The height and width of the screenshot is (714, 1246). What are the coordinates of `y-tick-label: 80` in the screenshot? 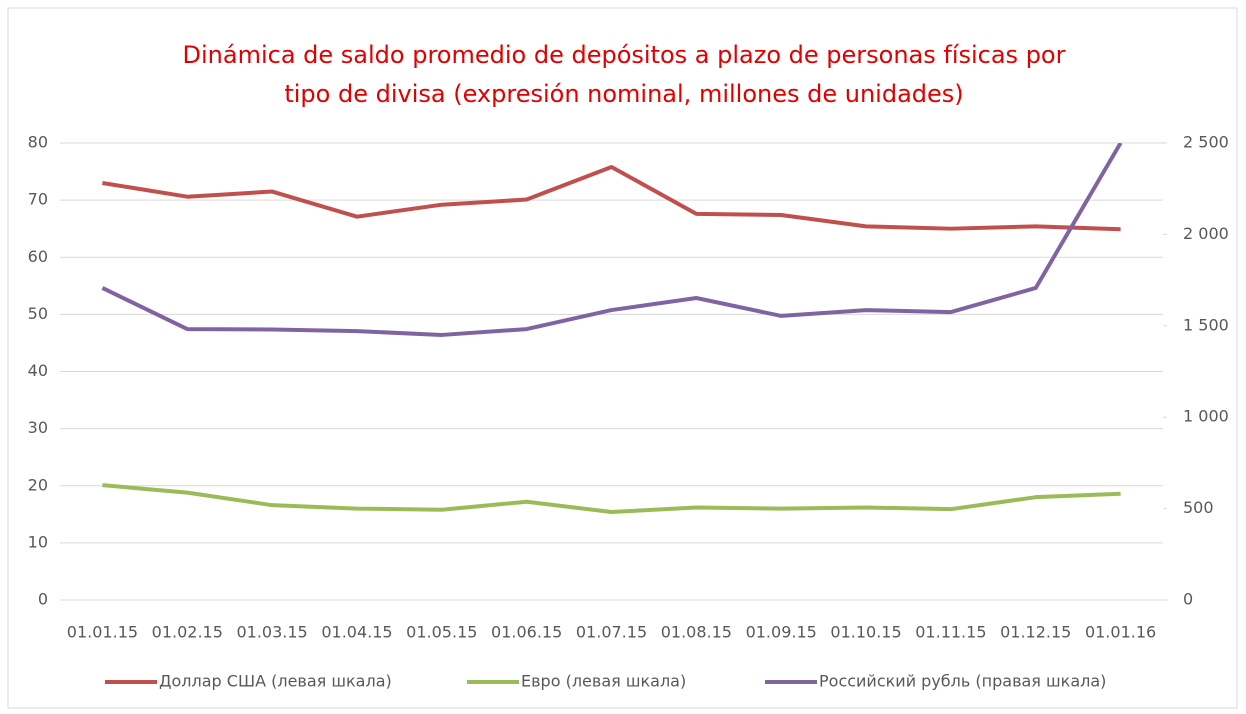 It's located at (38, 142).